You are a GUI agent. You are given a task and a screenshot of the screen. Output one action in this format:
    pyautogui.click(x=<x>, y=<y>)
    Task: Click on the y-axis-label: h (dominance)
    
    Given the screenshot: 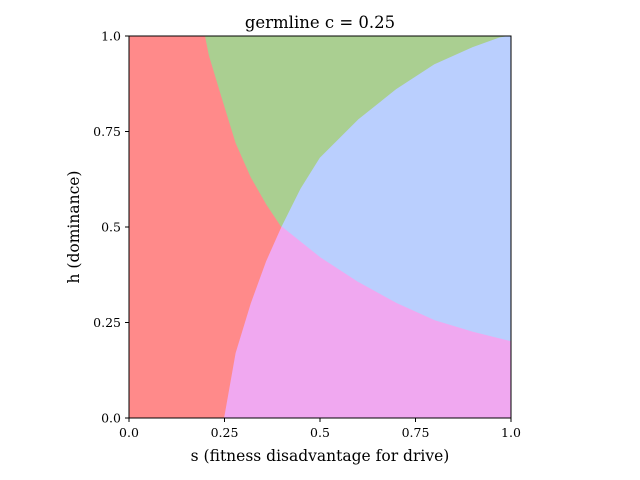 What is the action you would take?
    pyautogui.click(x=74, y=227)
    